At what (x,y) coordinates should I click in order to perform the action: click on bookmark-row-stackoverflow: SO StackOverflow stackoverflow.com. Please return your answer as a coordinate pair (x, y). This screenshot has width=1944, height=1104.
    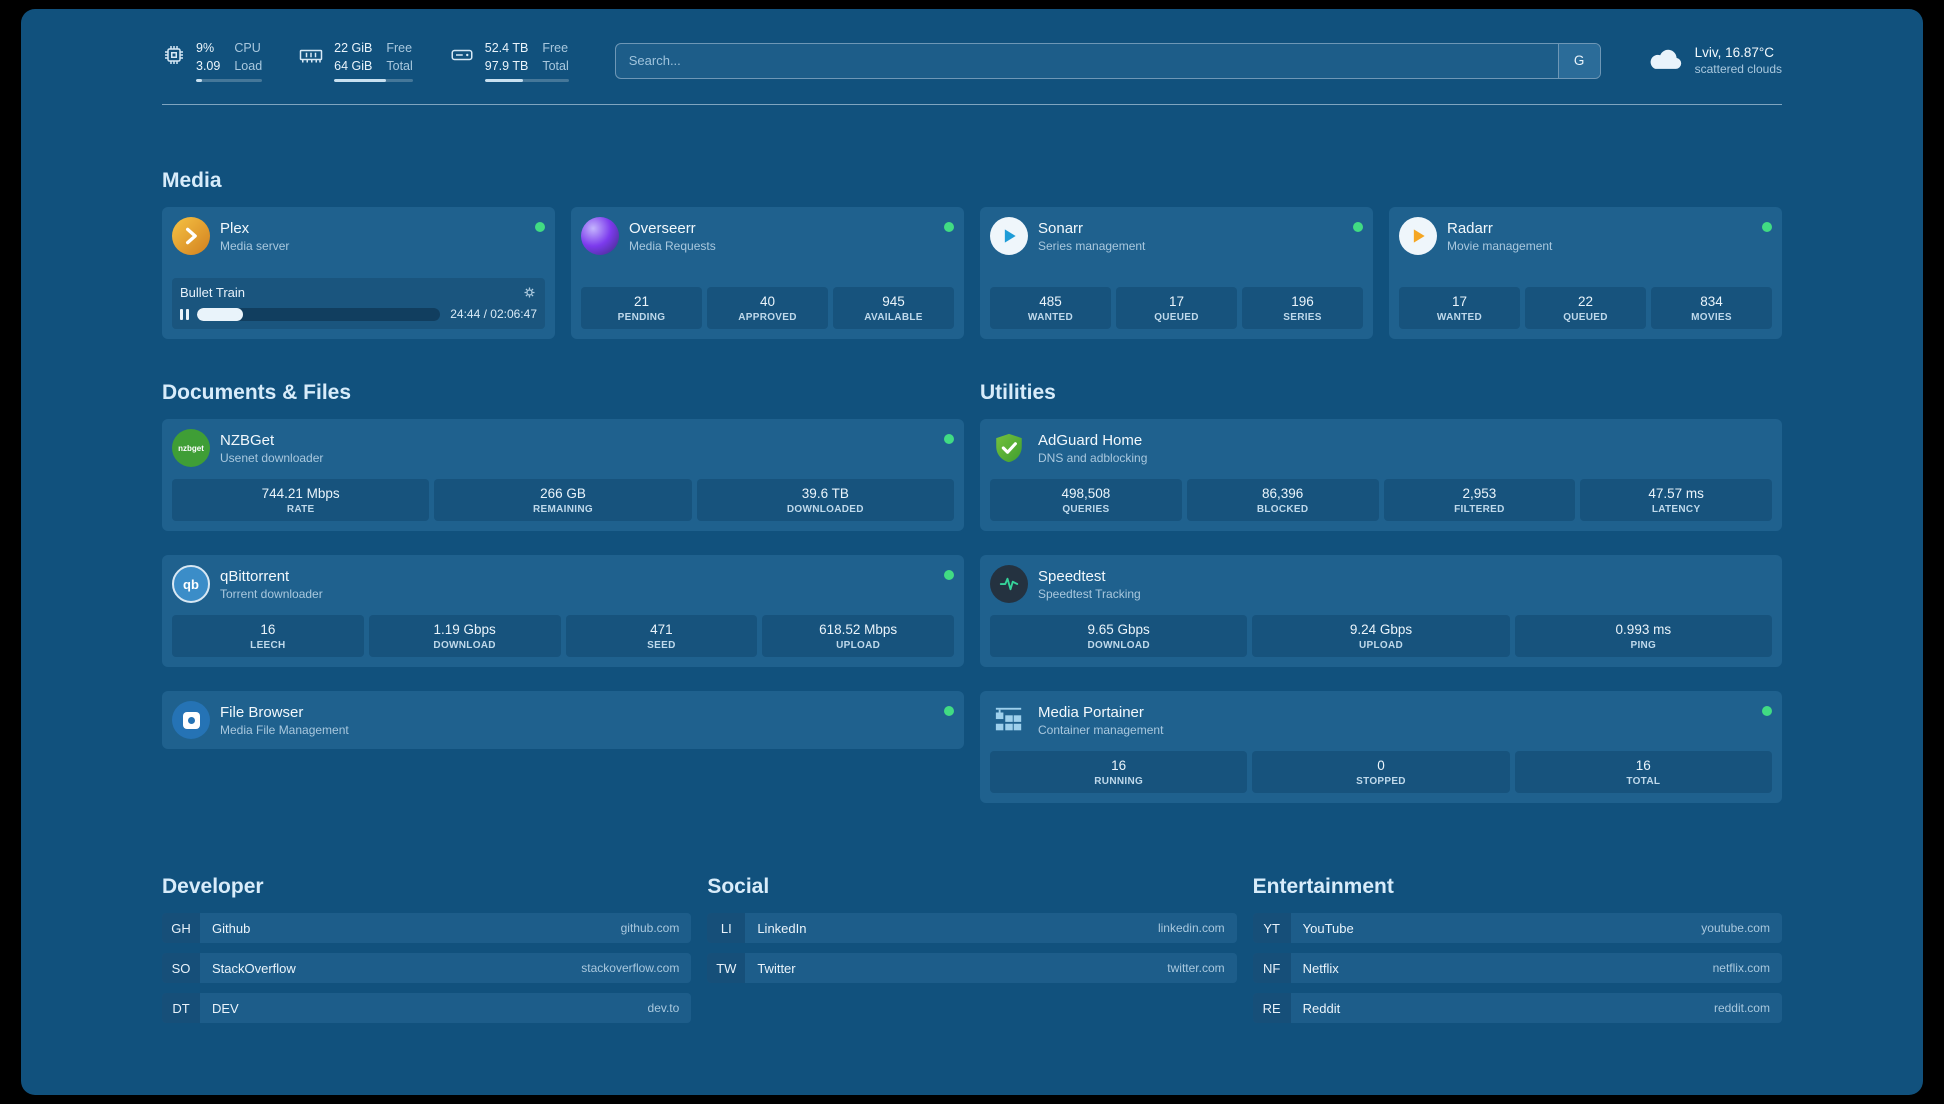
    Looking at the image, I should click on (427, 968).